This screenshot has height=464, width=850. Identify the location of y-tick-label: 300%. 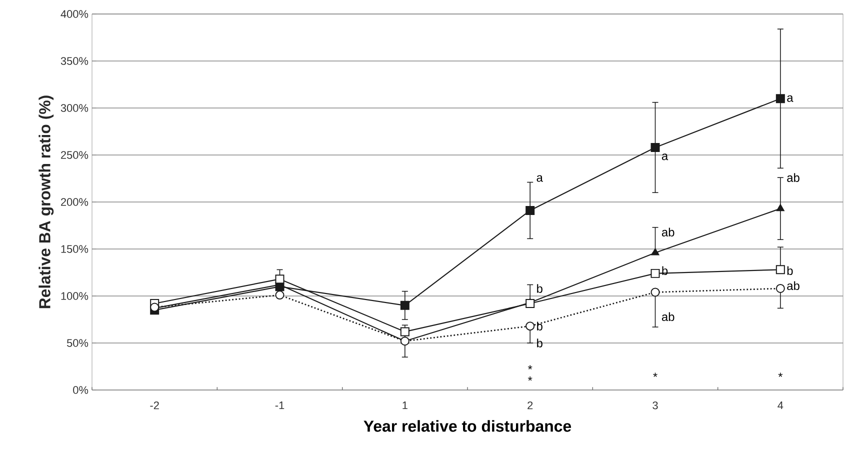
(74, 108).